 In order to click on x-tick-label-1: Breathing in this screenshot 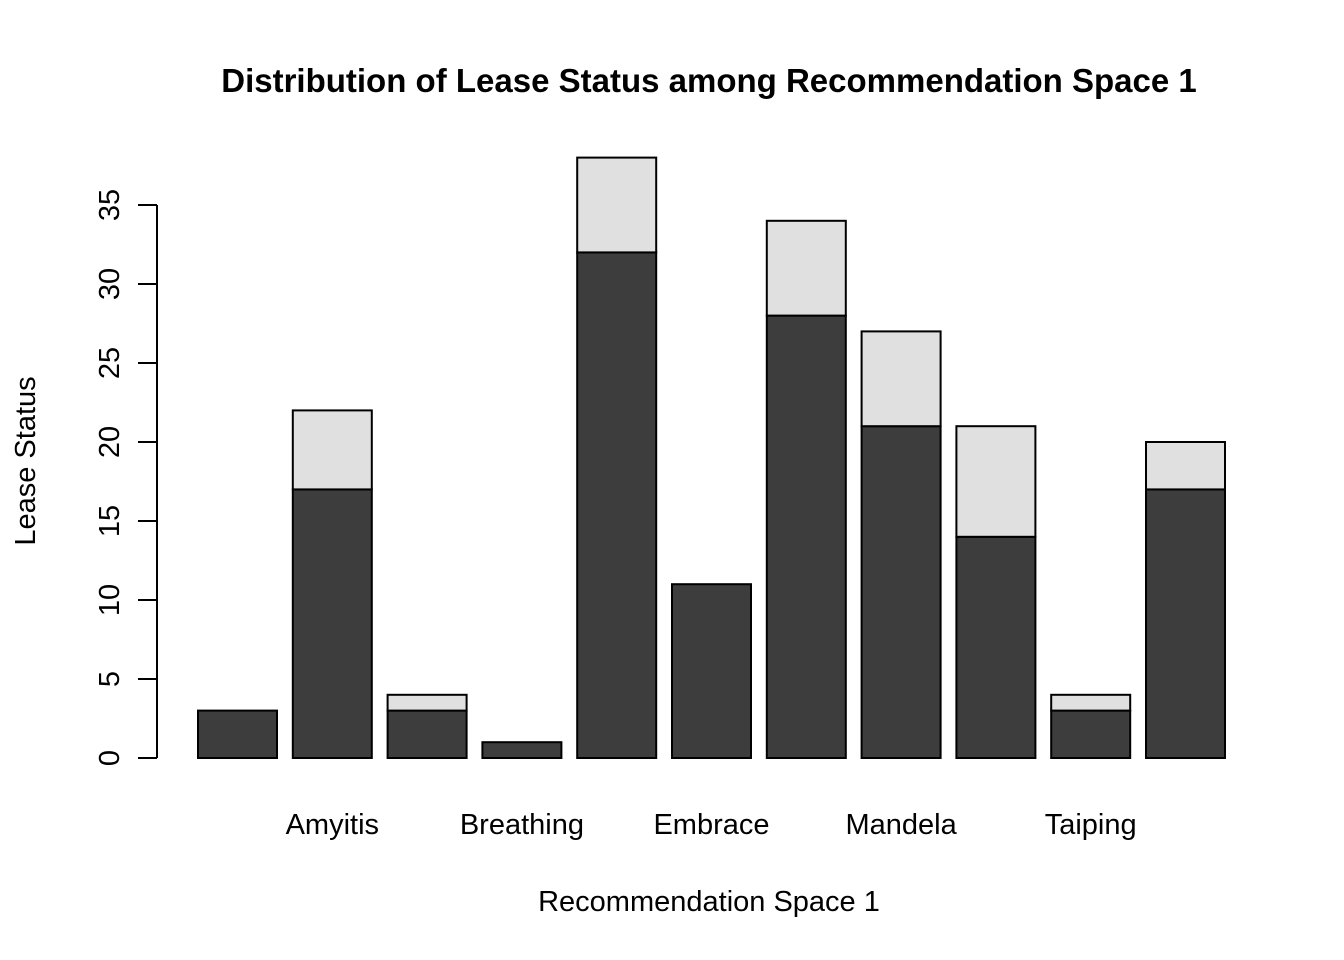, I will do `click(522, 825)`.